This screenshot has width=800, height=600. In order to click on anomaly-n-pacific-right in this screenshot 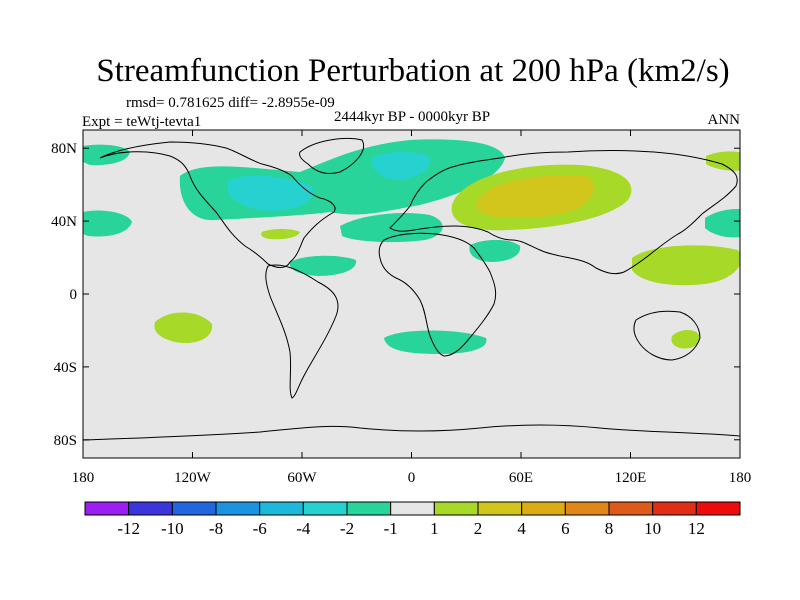, I will do `click(722, 223)`.